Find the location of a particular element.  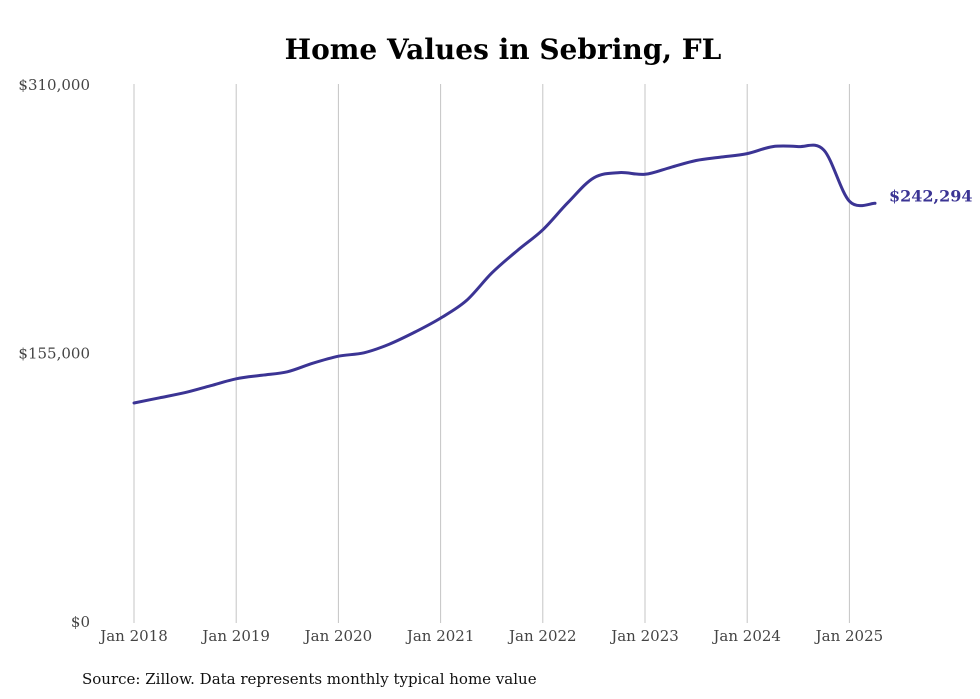

y-tick-label: $0 is located at coordinates (80, 622).